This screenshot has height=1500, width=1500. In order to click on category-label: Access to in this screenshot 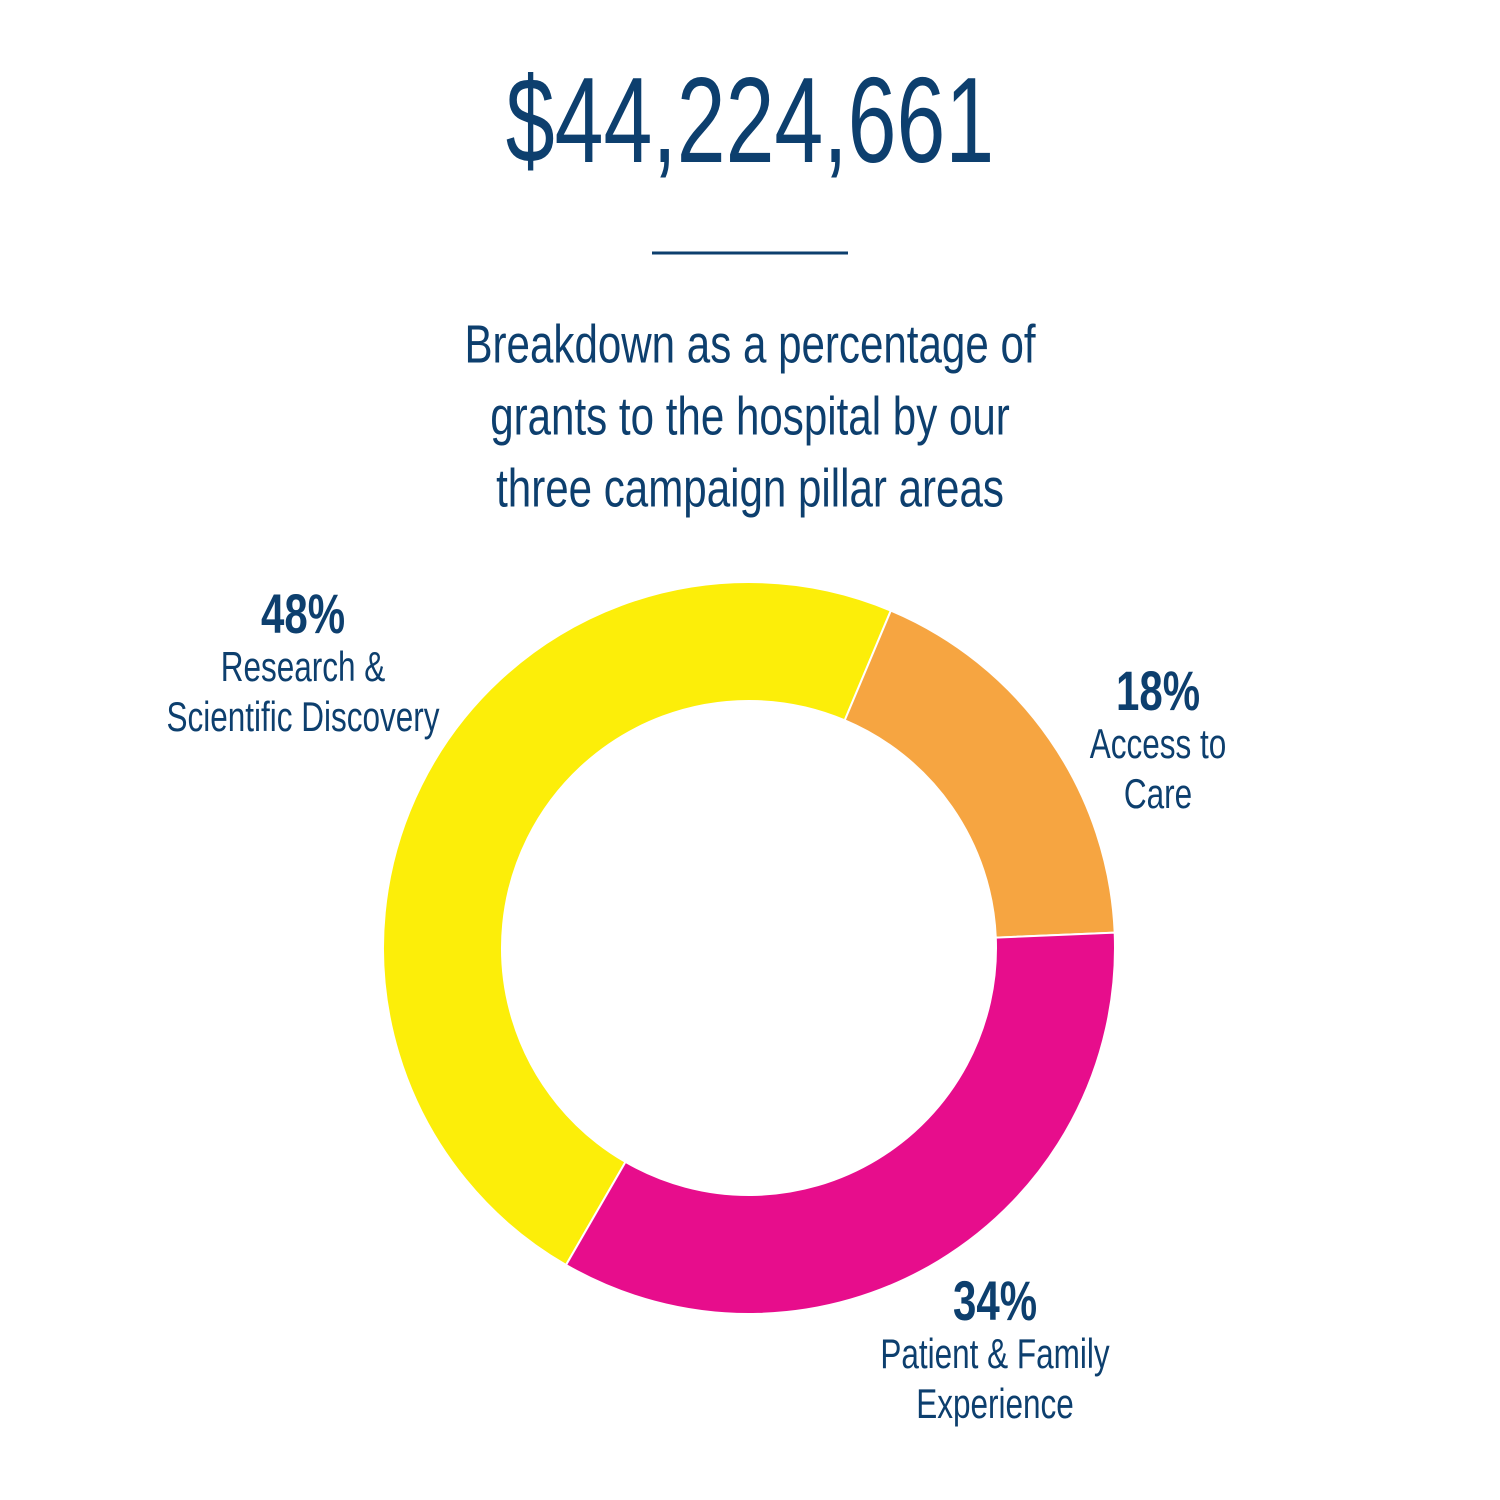, I will do `click(1158, 744)`.